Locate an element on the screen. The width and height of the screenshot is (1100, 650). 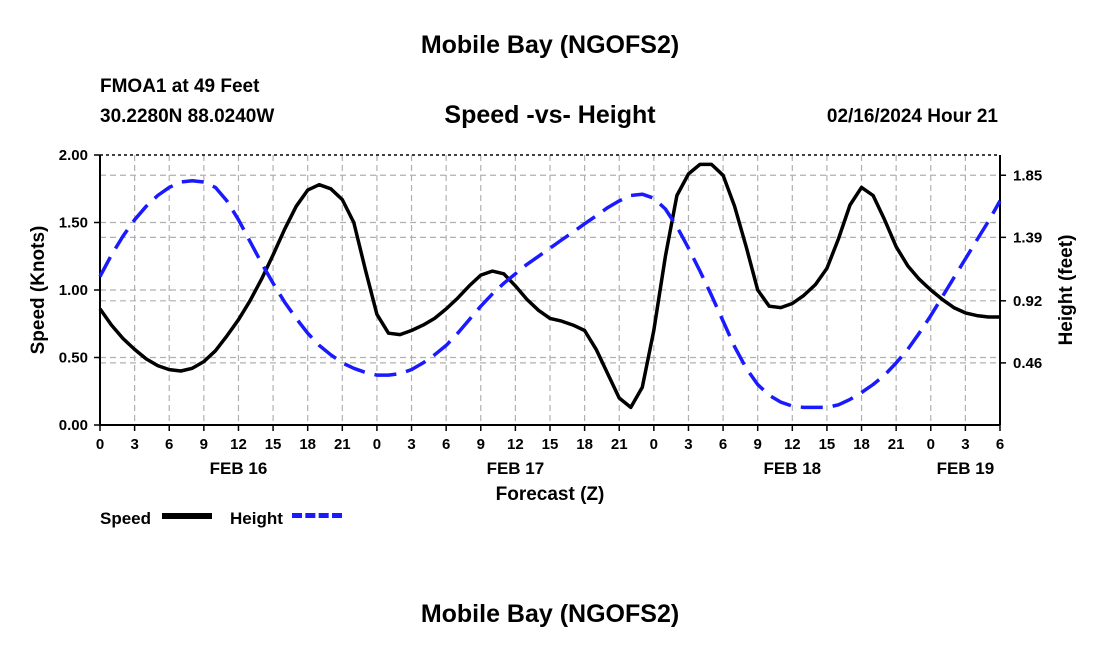
legend-height-label: Height is located at coordinates (256, 518).